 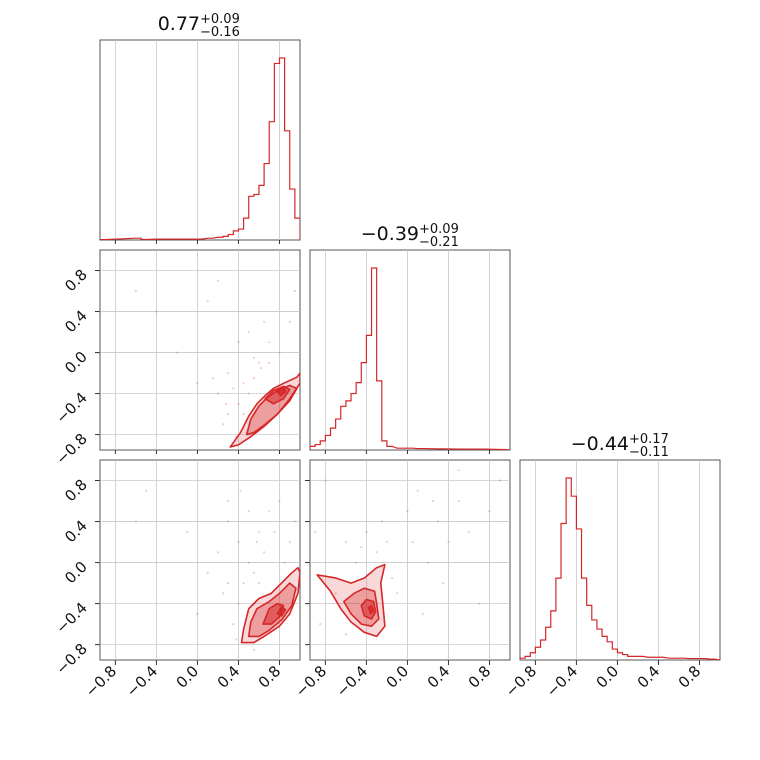 I want to click on sample-points, so click(x=215, y=570).